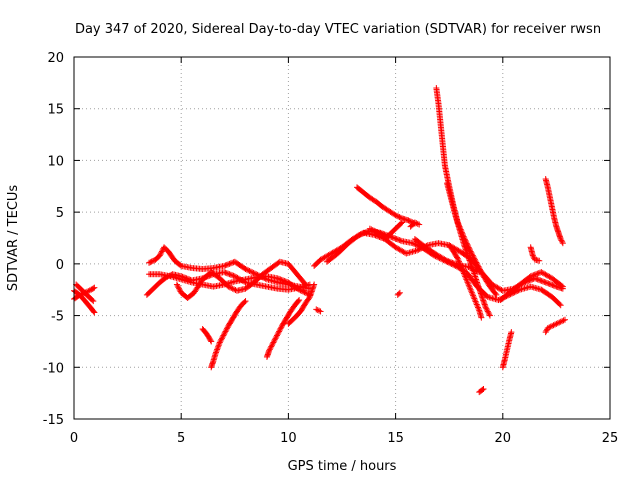 The width and height of the screenshot is (640, 480). Describe the element at coordinates (53, 368) in the screenshot. I see `y-tick-label: -10` at that location.